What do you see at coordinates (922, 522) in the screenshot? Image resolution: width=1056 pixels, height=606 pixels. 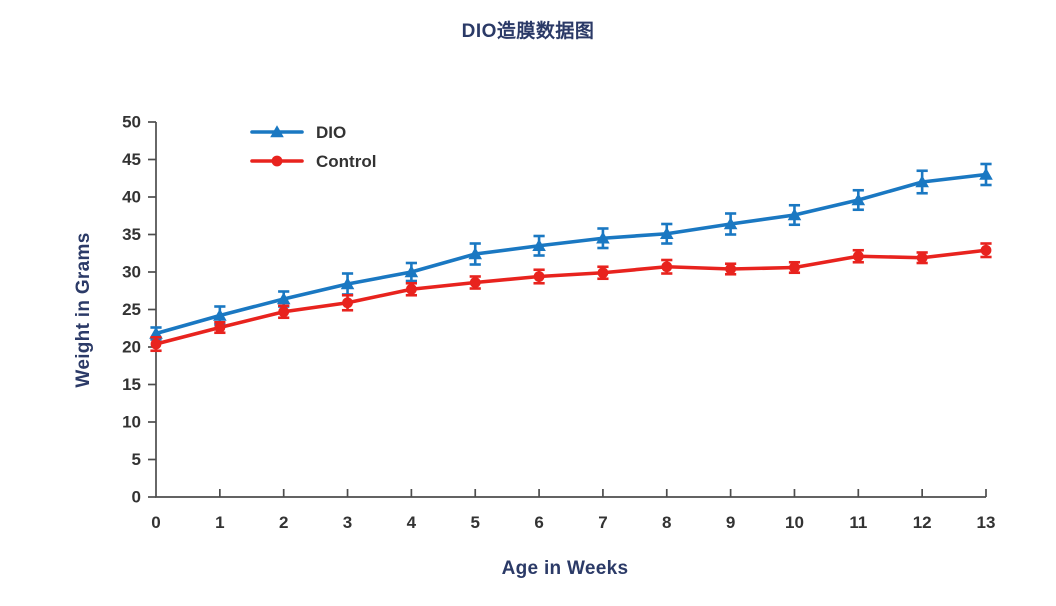 I see `x-axis-tick-label: 12` at bounding box center [922, 522].